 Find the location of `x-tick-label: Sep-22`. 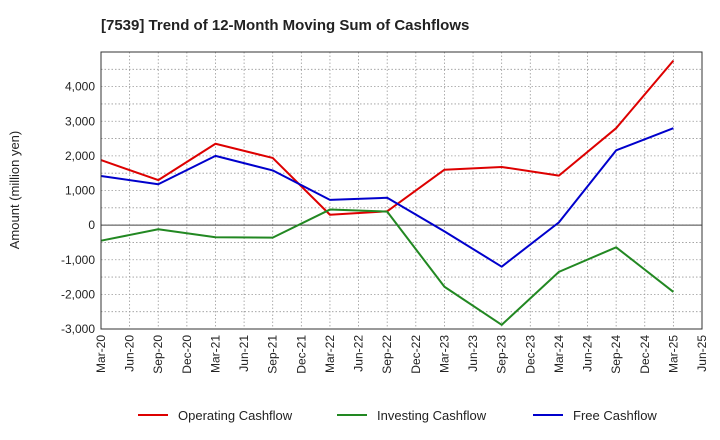

x-tick-label: Sep-22 is located at coordinates (387, 354).